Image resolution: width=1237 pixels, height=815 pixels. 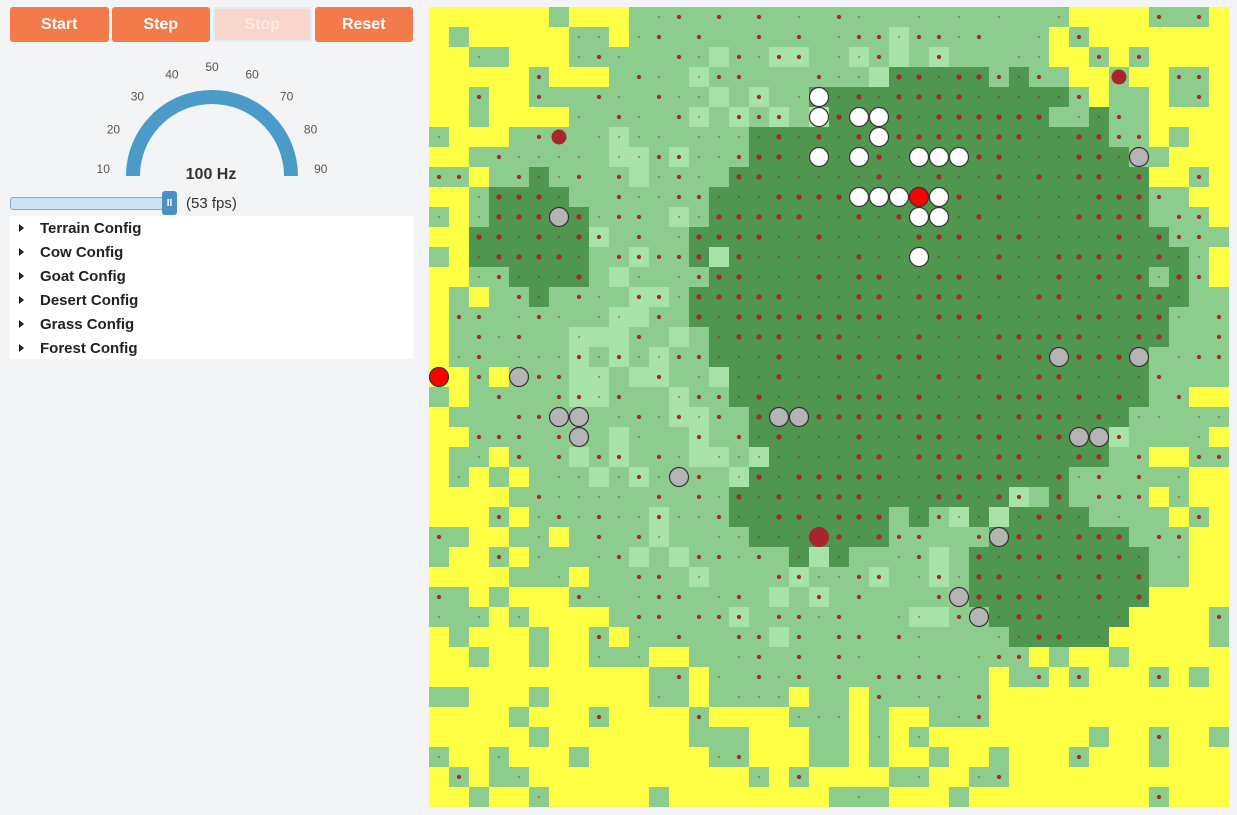 What do you see at coordinates (211, 300) in the screenshot?
I see `desert-config-toggle: Desert Config` at bounding box center [211, 300].